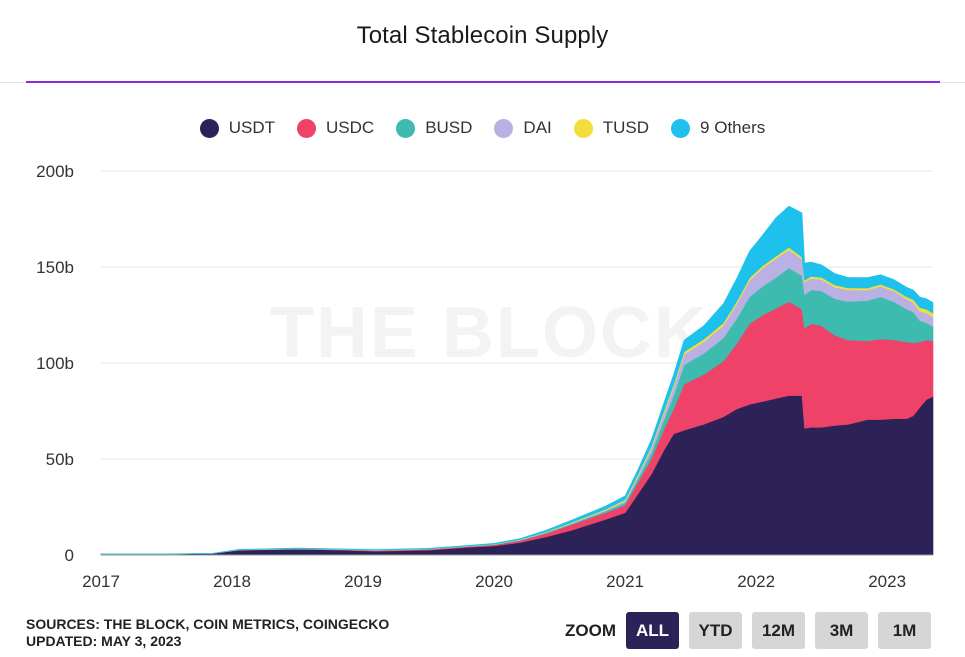  What do you see at coordinates (483, 82) in the screenshot?
I see `title-divider` at bounding box center [483, 82].